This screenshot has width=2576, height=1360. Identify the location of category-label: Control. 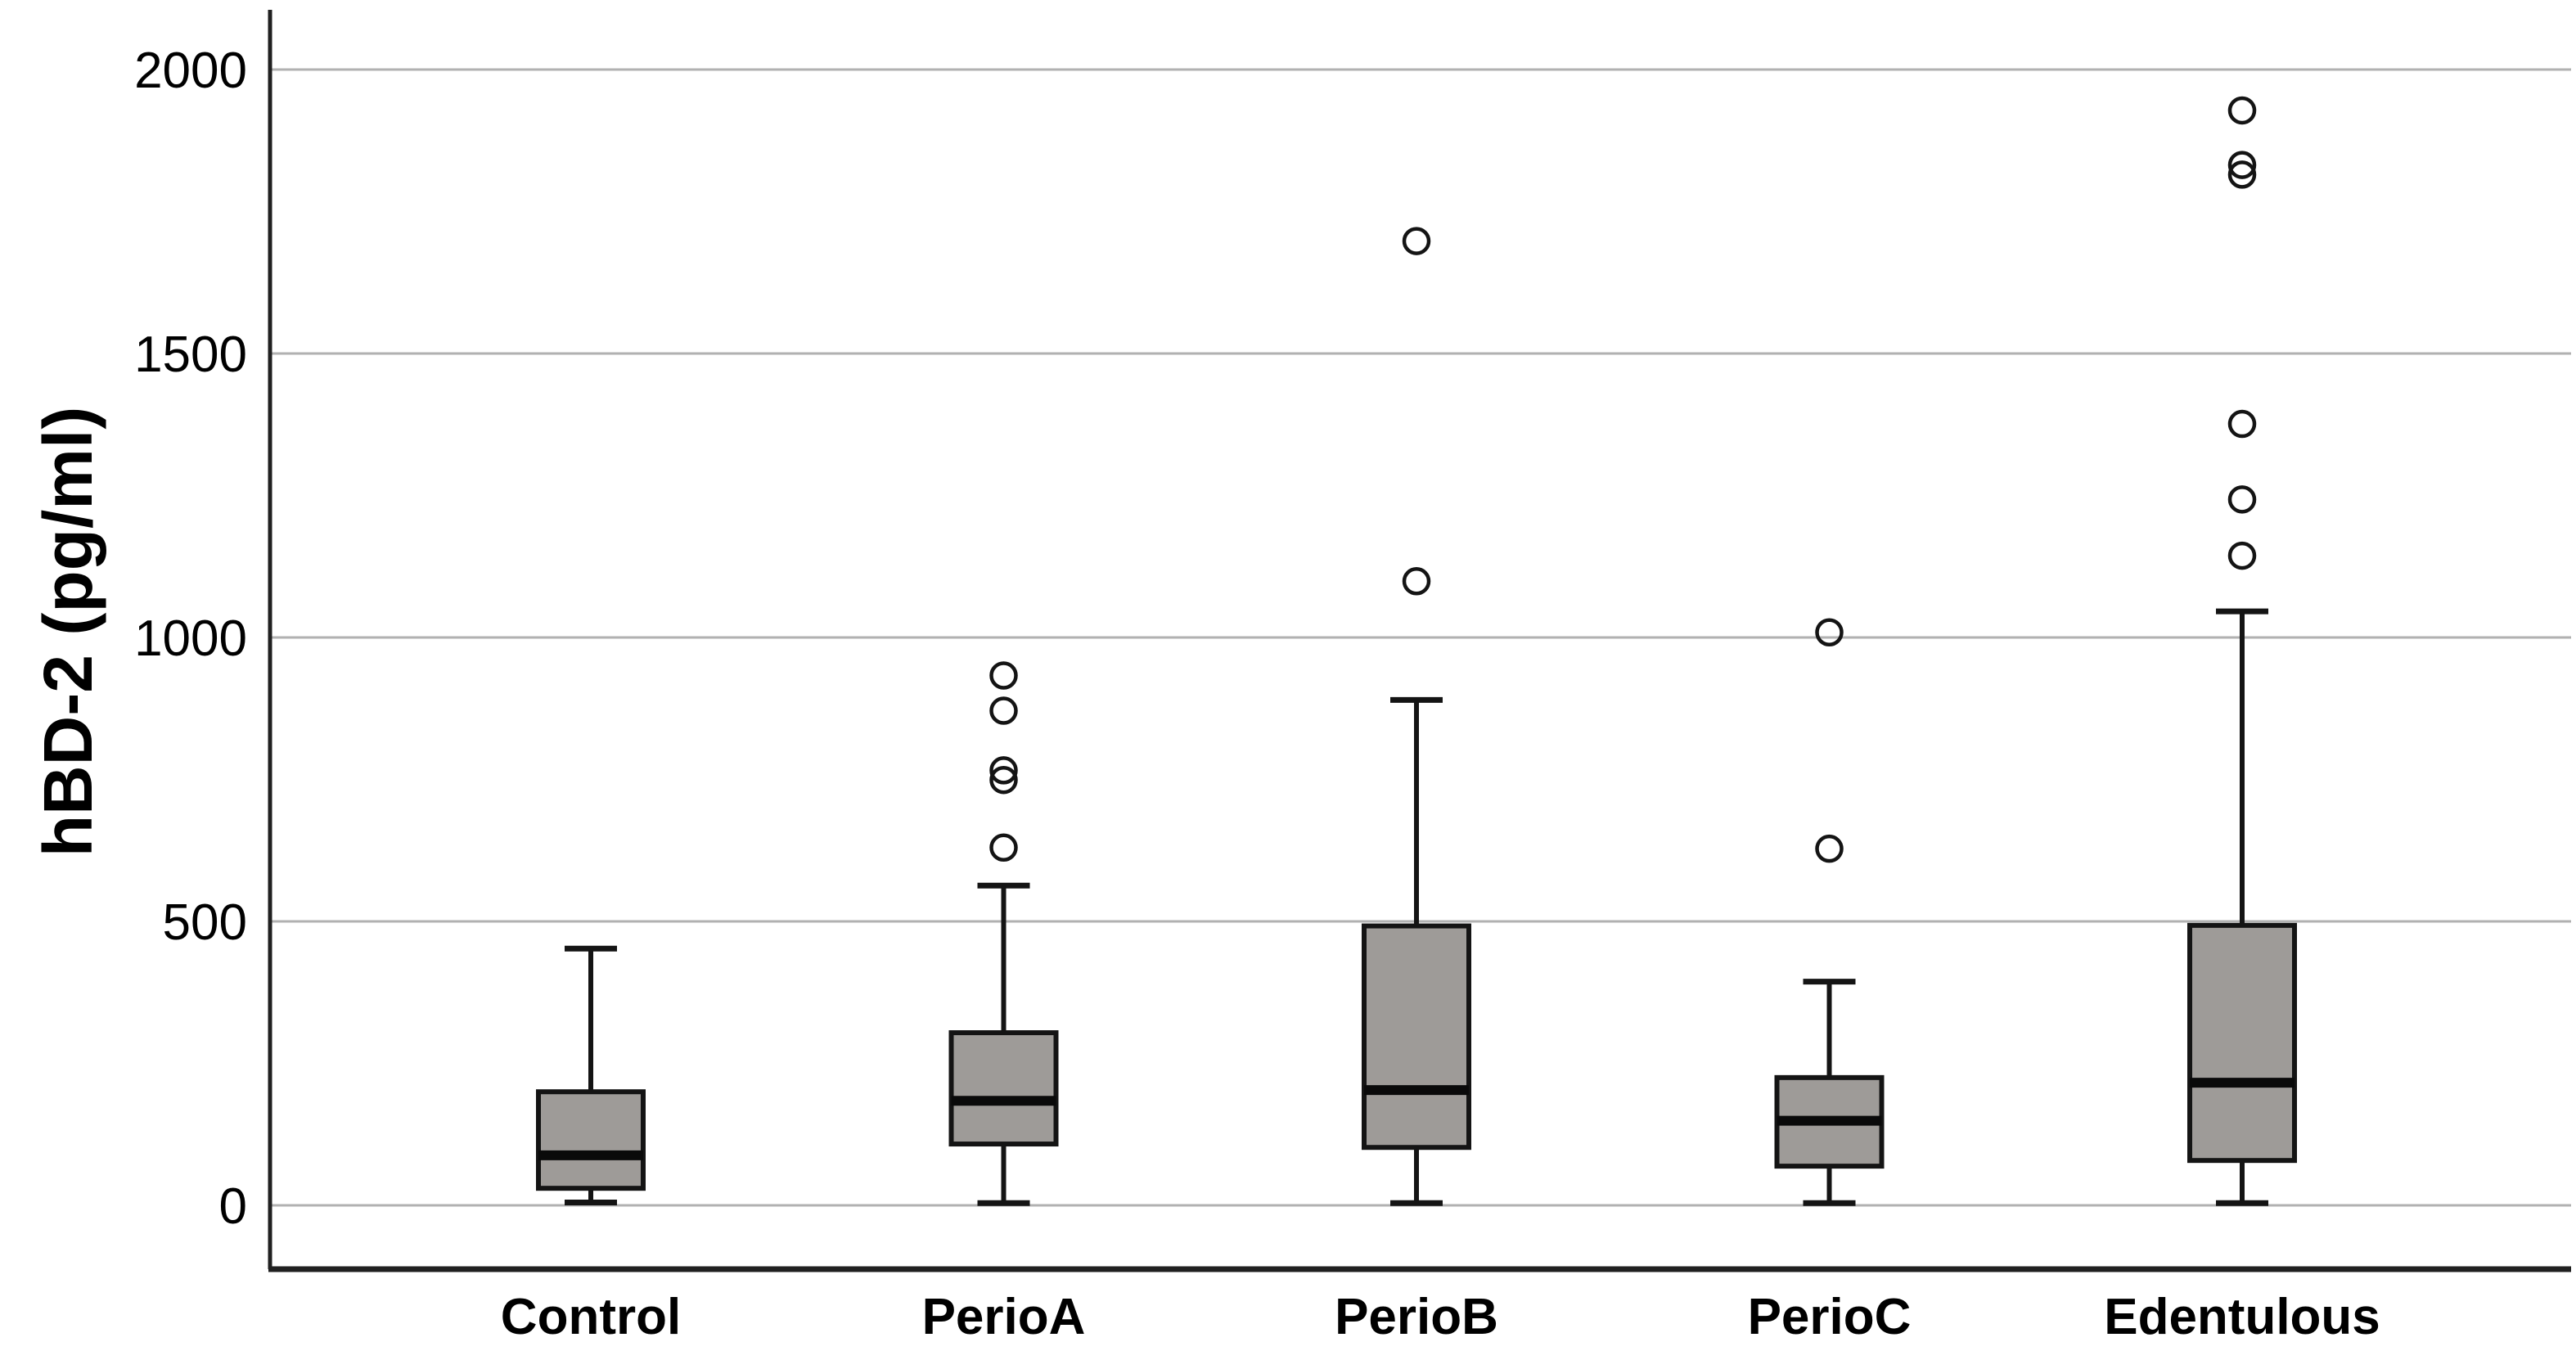
(591, 1317).